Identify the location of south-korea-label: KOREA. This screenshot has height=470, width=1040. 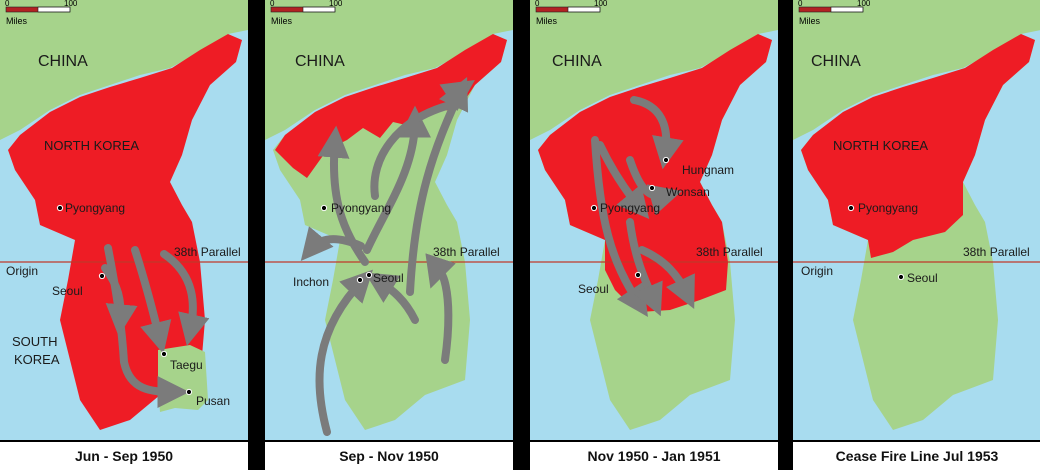
(37, 359).